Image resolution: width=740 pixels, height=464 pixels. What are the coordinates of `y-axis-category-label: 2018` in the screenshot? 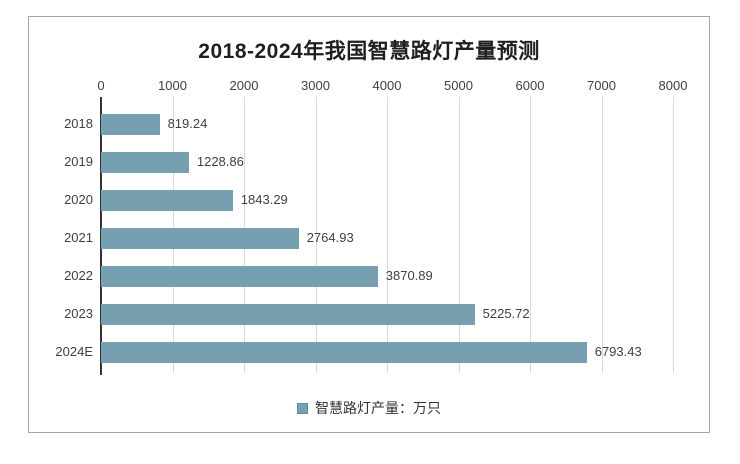 It's located at (78, 123).